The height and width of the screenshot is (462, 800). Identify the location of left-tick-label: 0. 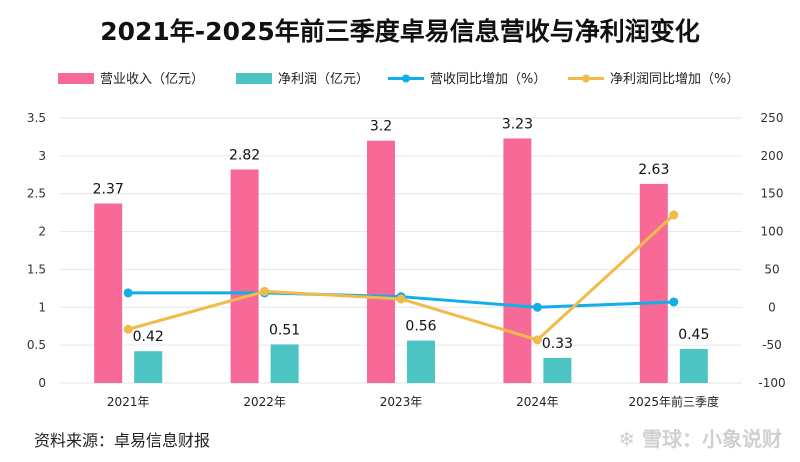
(42, 383).